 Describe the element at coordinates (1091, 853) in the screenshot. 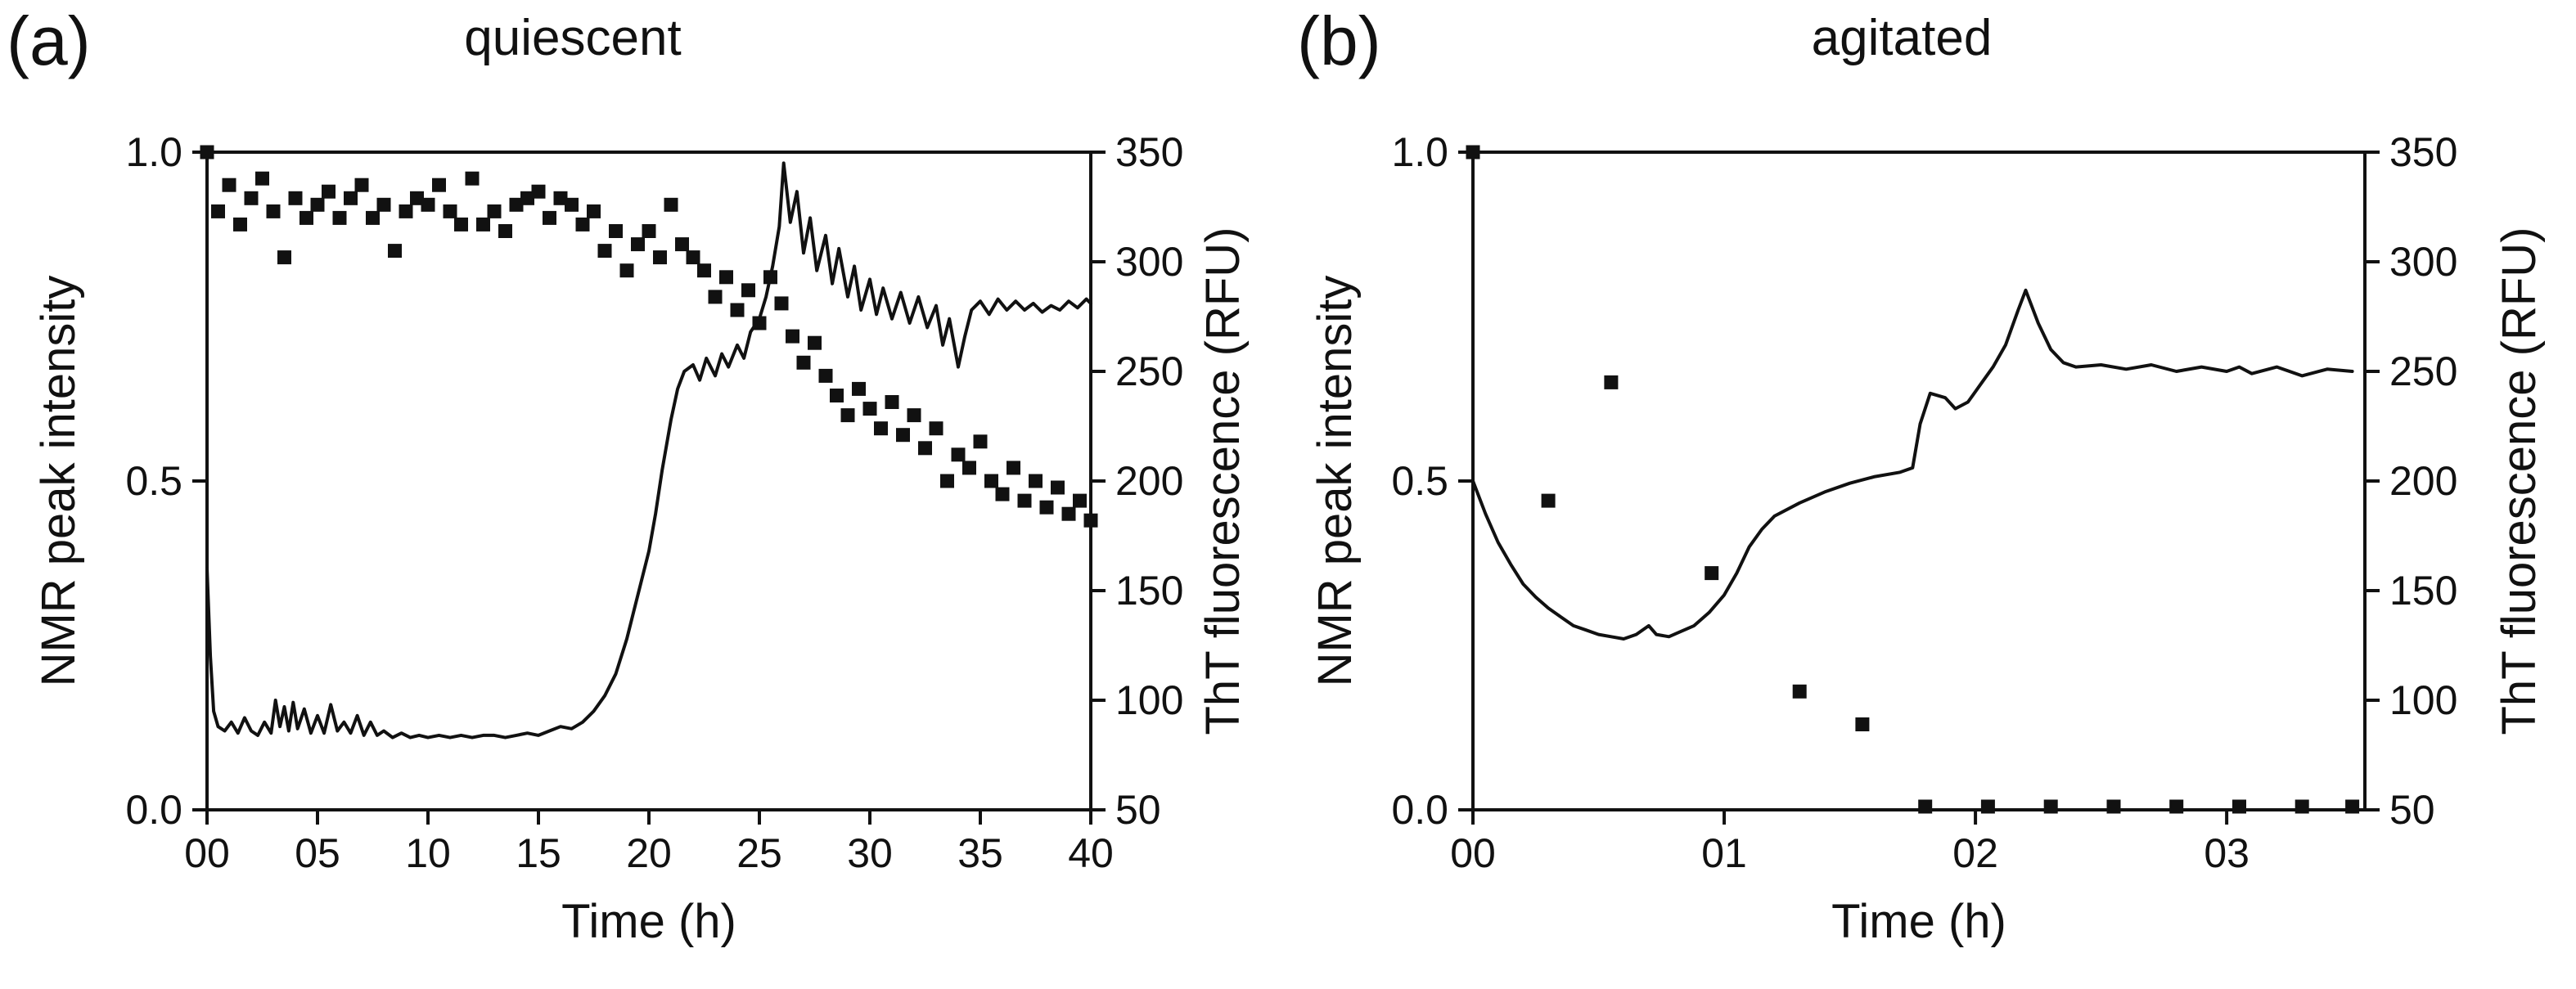

I see `x-tick-label: 40` at that location.